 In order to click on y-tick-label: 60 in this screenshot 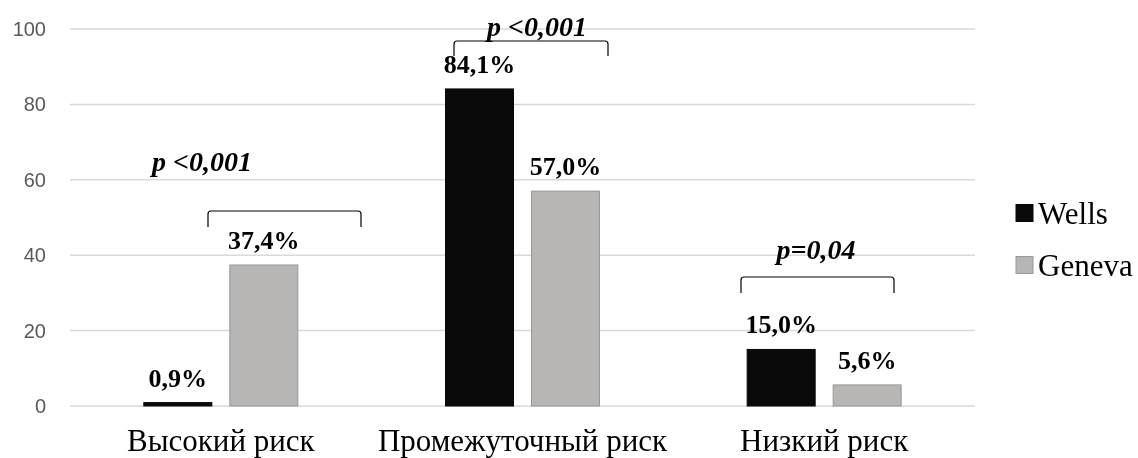, I will do `click(34, 179)`.